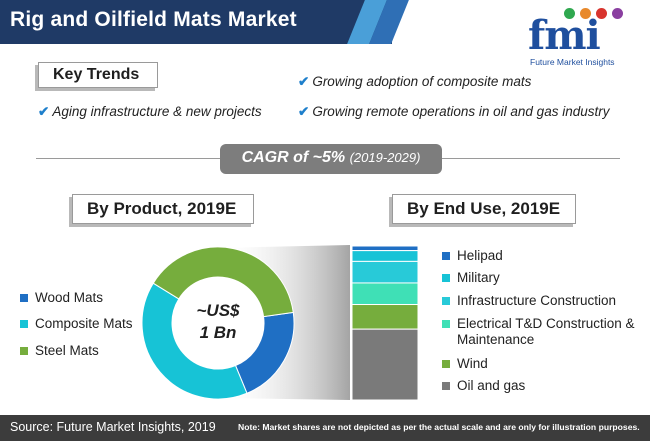 The image size is (650, 441). Describe the element at coordinates (385, 364) in the screenshot. I see `stack-segment-oil-and-gas` at that location.